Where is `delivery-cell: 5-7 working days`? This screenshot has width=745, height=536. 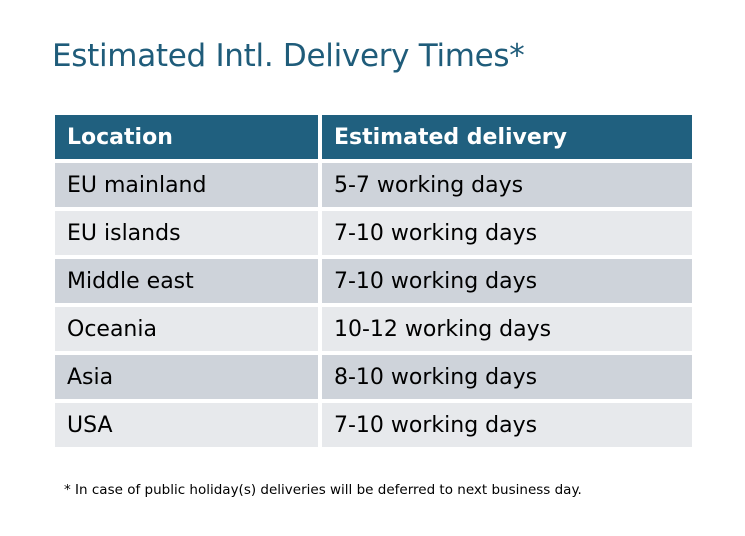
delivery-cell: 5-7 working days is located at coordinates (507, 185).